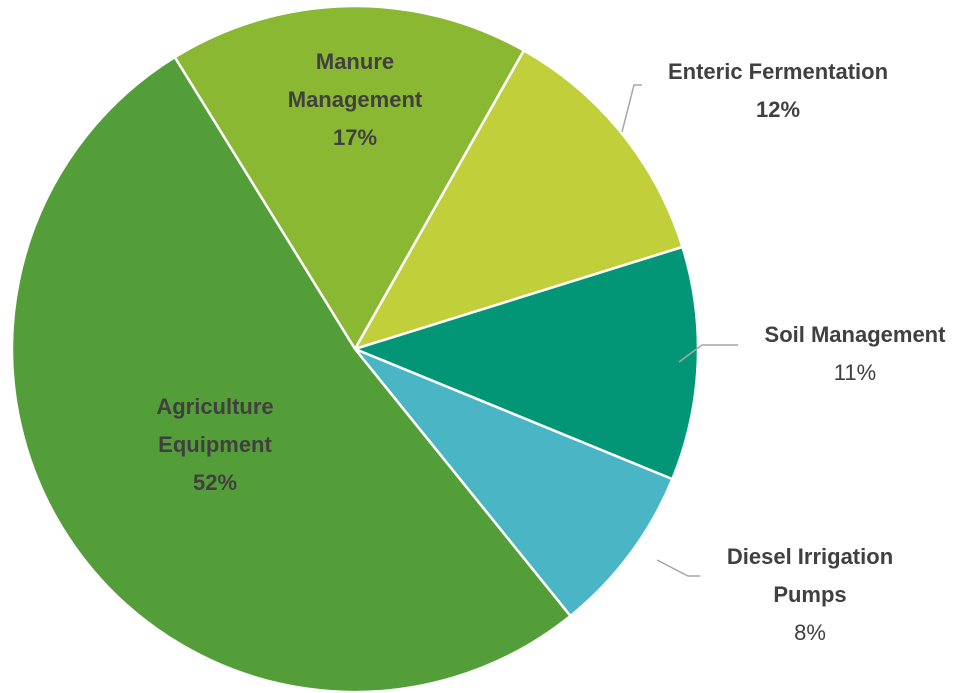 The width and height of the screenshot is (978, 693). What do you see at coordinates (854, 354) in the screenshot?
I see `slice-label: Soil Management 11%` at bounding box center [854, 354].